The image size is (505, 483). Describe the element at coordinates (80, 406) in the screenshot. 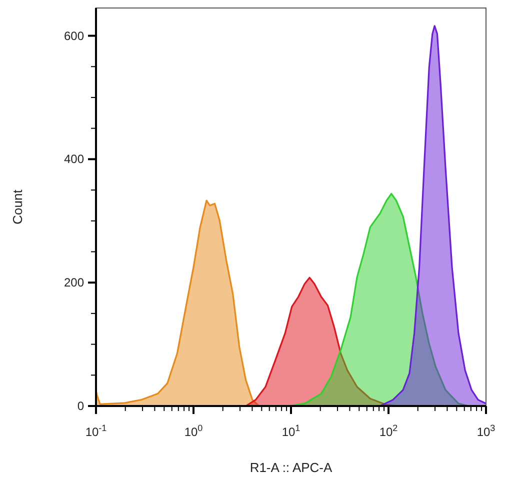

I see `y-tick-label: 0` at that location.